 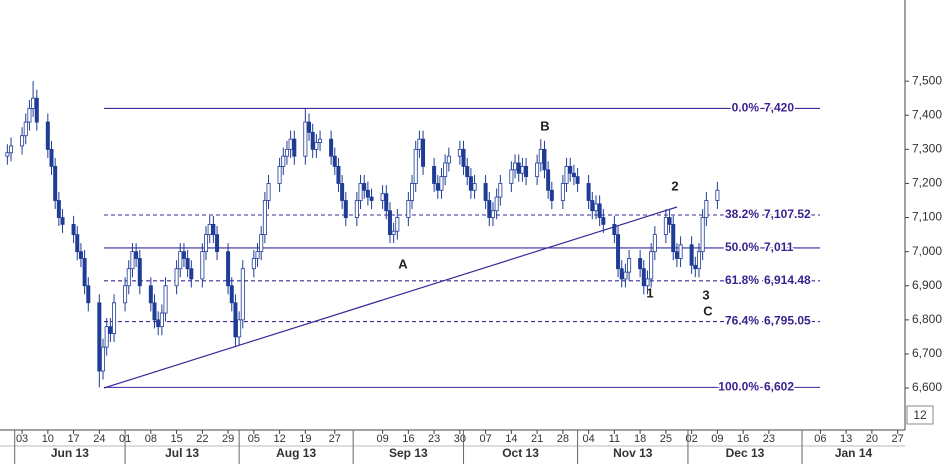 I want to click on fib-value: 6,795.05, so click(x=787, y=321).